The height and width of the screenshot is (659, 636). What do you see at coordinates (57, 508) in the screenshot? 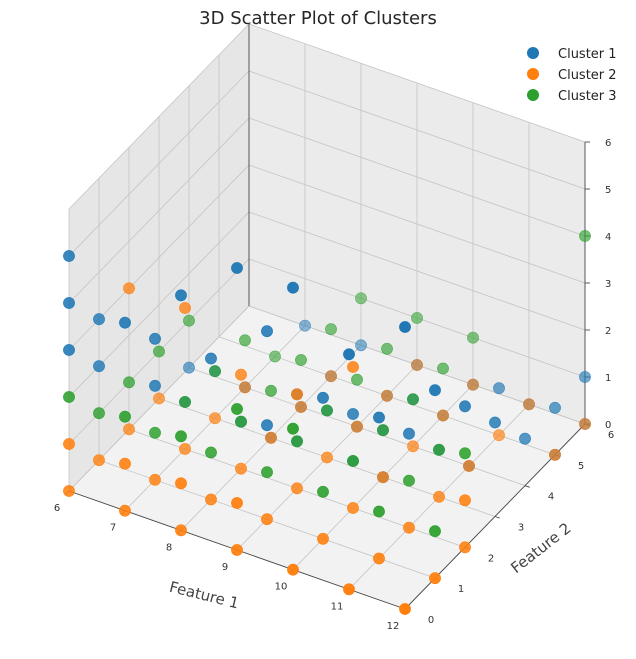
I see `x-tick-label: 6` at bounding box center [57, 508].